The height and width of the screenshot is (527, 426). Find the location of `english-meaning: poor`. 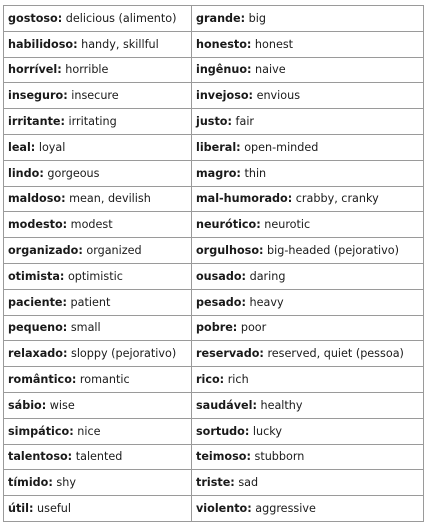

english-meaning: poor is located at coordinates (252, 328).